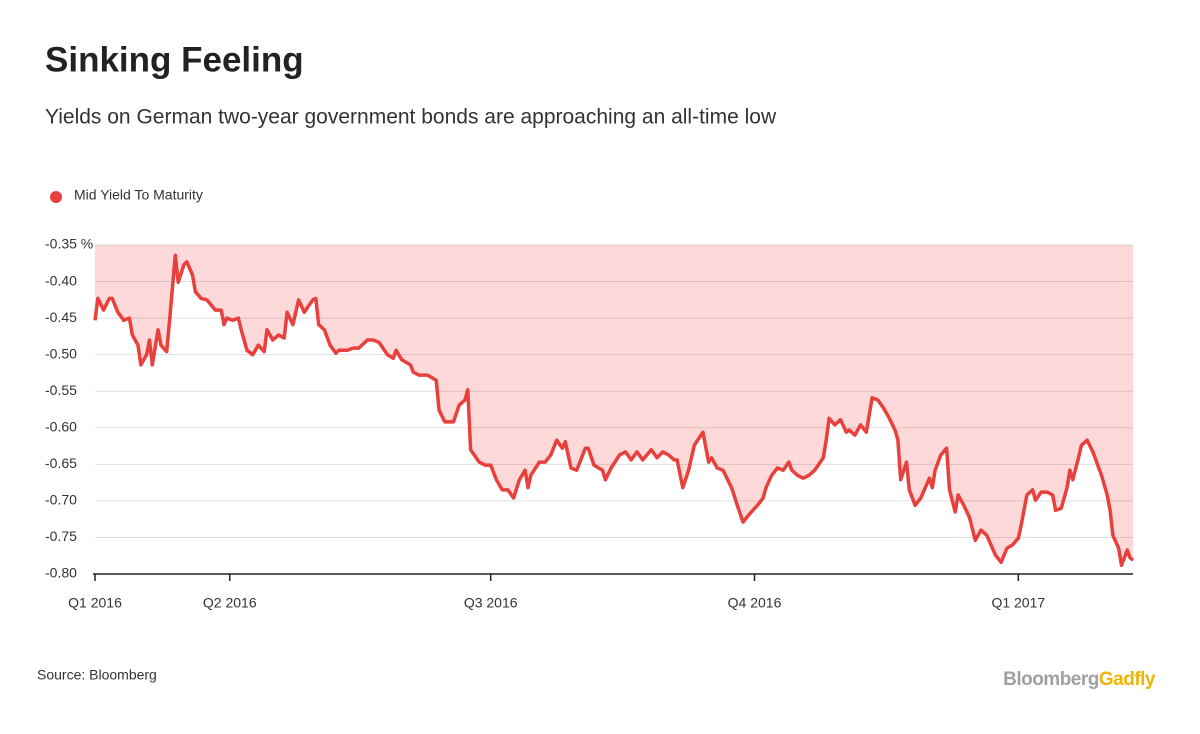  Describe the element at coordinates (61, 463) in the screenshot. I see `y-tick-label: -0.65` at that location.